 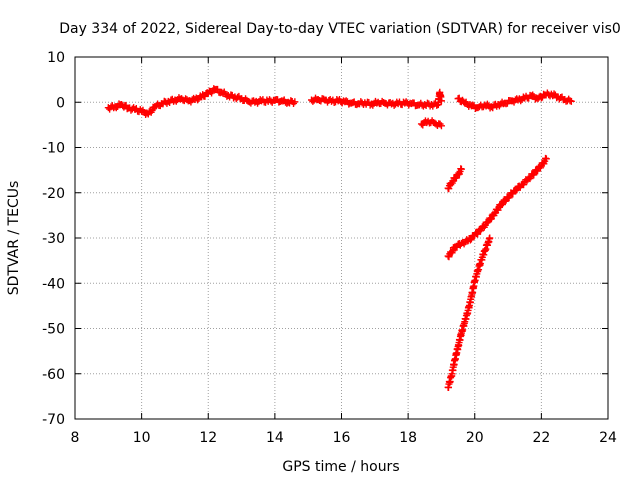 I want to click on y-tick-label: -60, so click(x=53, y=375).